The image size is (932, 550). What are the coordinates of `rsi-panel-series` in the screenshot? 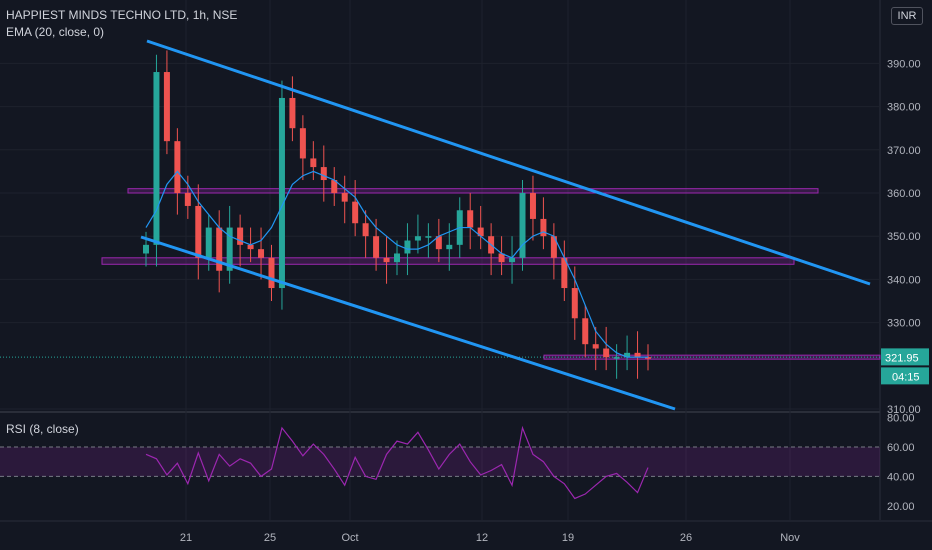 It's located at (440, 462).